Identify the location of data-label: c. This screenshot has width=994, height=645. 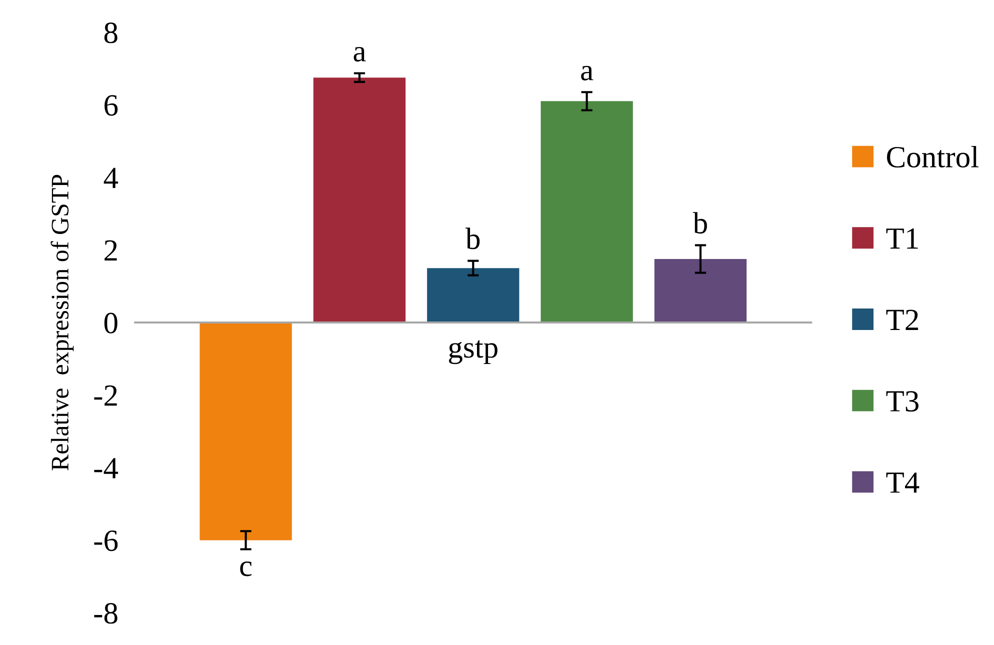
(246, 569).